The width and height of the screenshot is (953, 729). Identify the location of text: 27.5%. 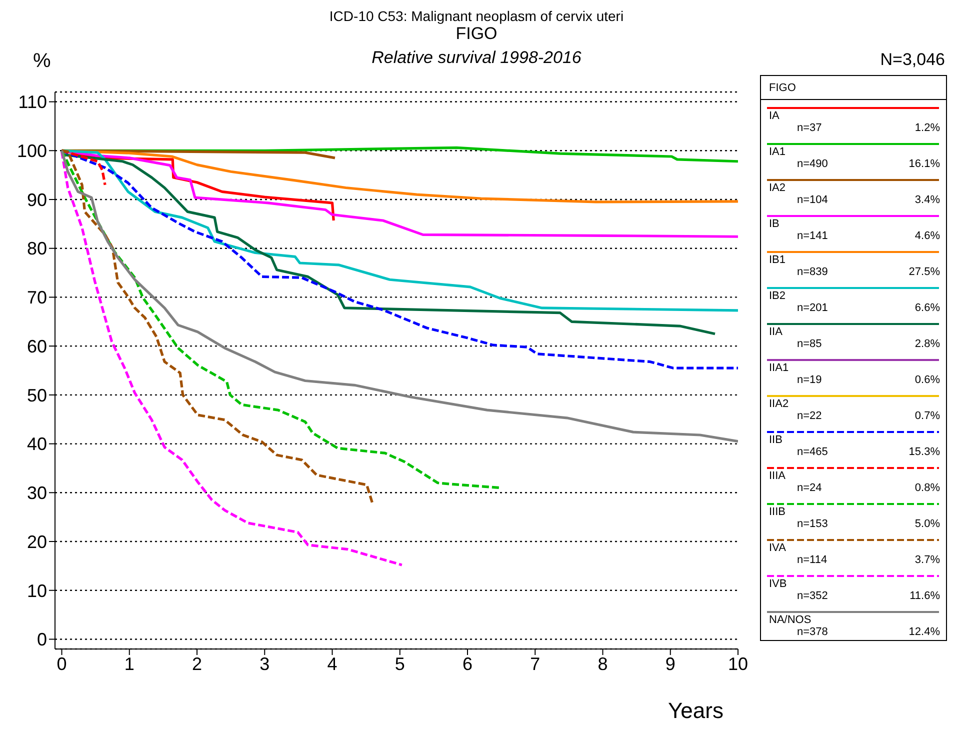
(924, 272).